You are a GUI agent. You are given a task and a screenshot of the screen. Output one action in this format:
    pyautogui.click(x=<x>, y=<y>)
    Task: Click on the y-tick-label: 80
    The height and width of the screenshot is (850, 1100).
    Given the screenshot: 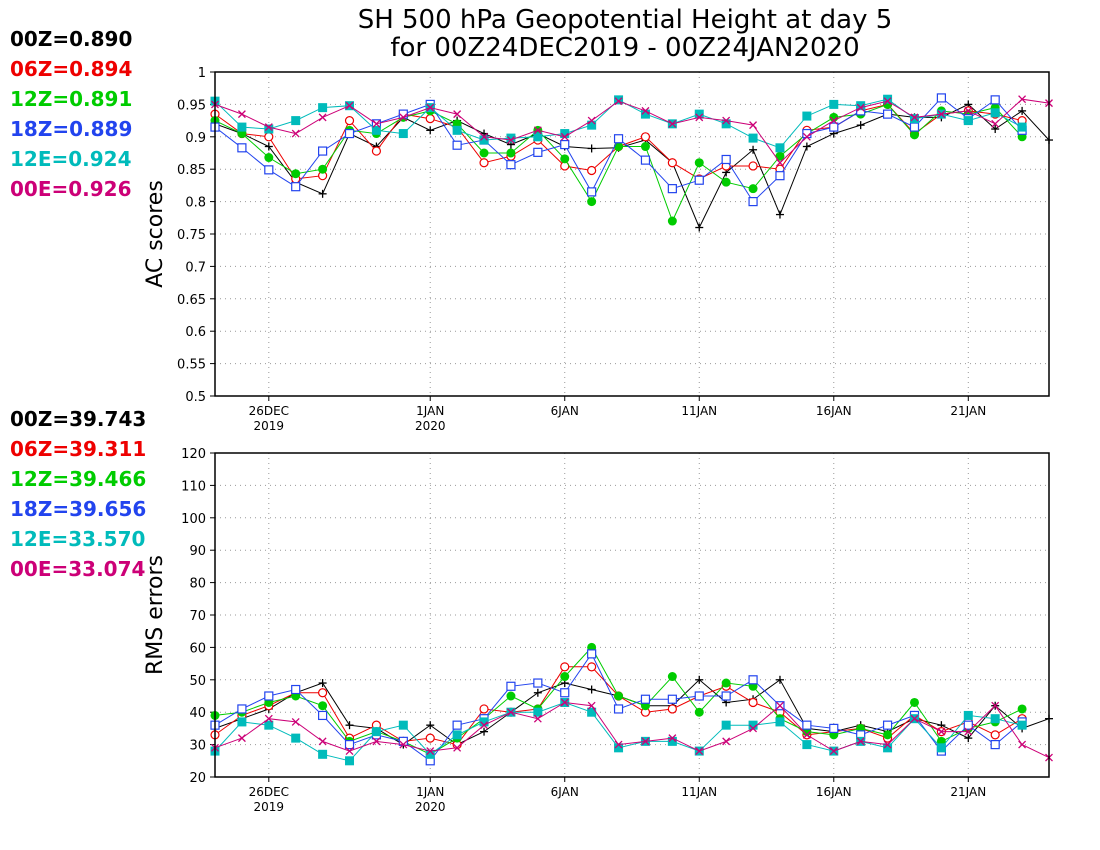 What is the action you would take?
    pyautogui.click(x=197, y=584)
    